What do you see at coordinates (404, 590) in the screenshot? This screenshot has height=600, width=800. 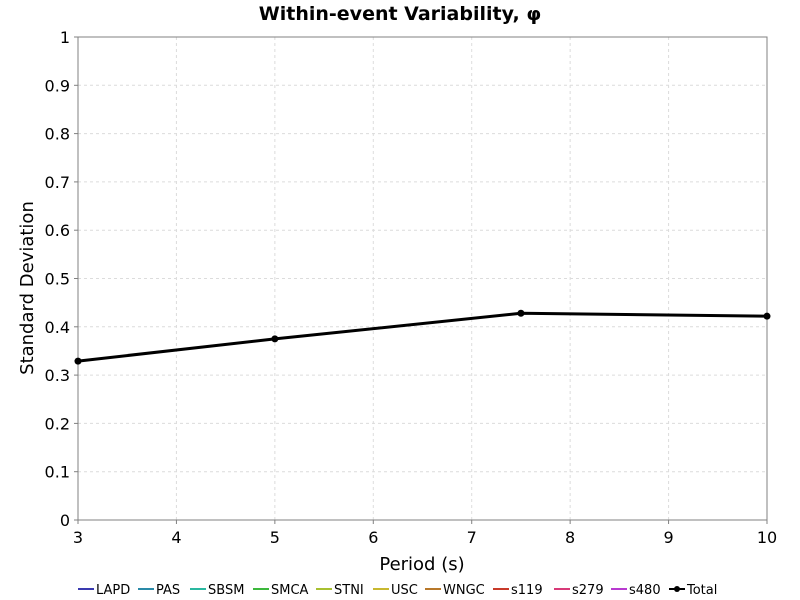 I see `legend-label: USC` at bounding box center [404, 590].